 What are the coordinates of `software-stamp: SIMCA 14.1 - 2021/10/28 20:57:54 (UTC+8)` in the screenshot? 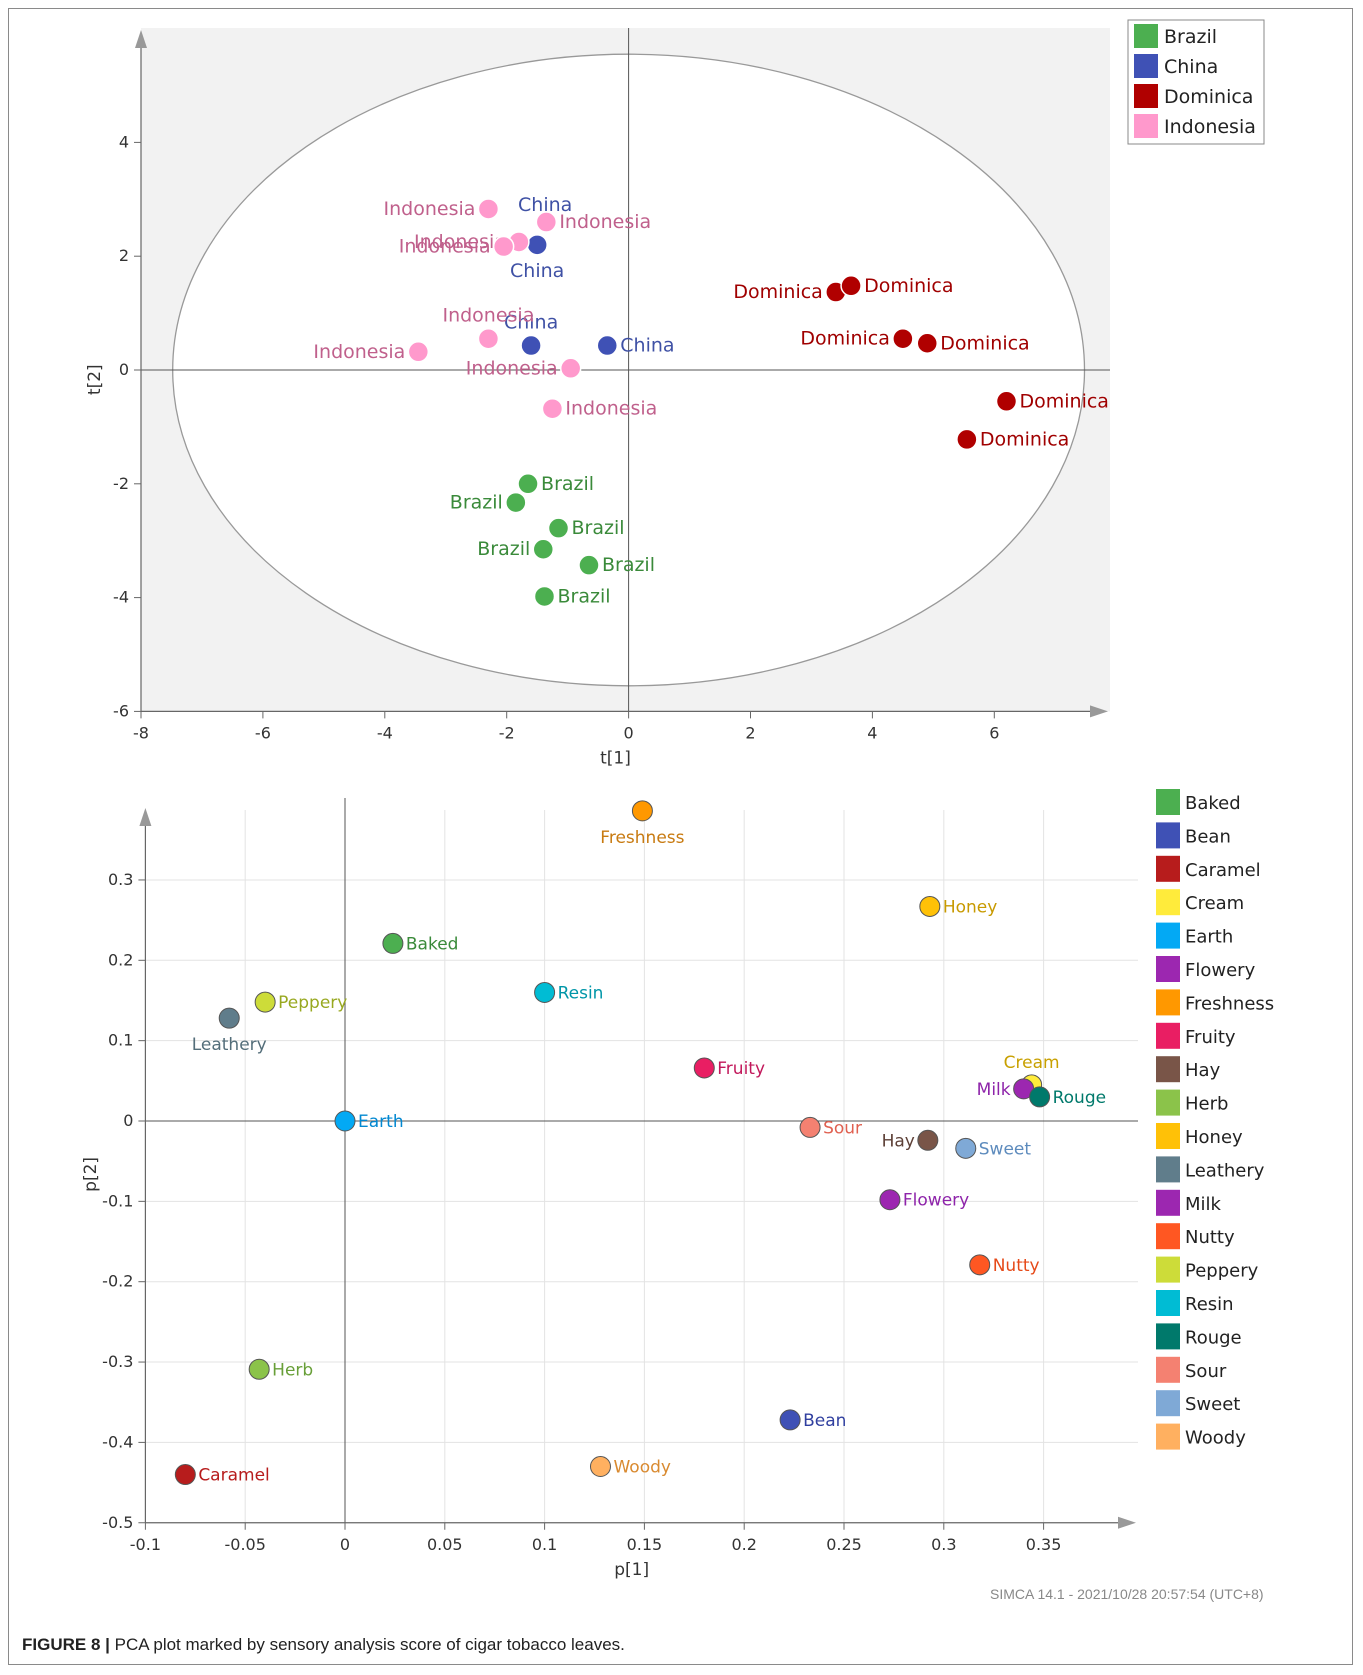 It's located at (1127, 1594).